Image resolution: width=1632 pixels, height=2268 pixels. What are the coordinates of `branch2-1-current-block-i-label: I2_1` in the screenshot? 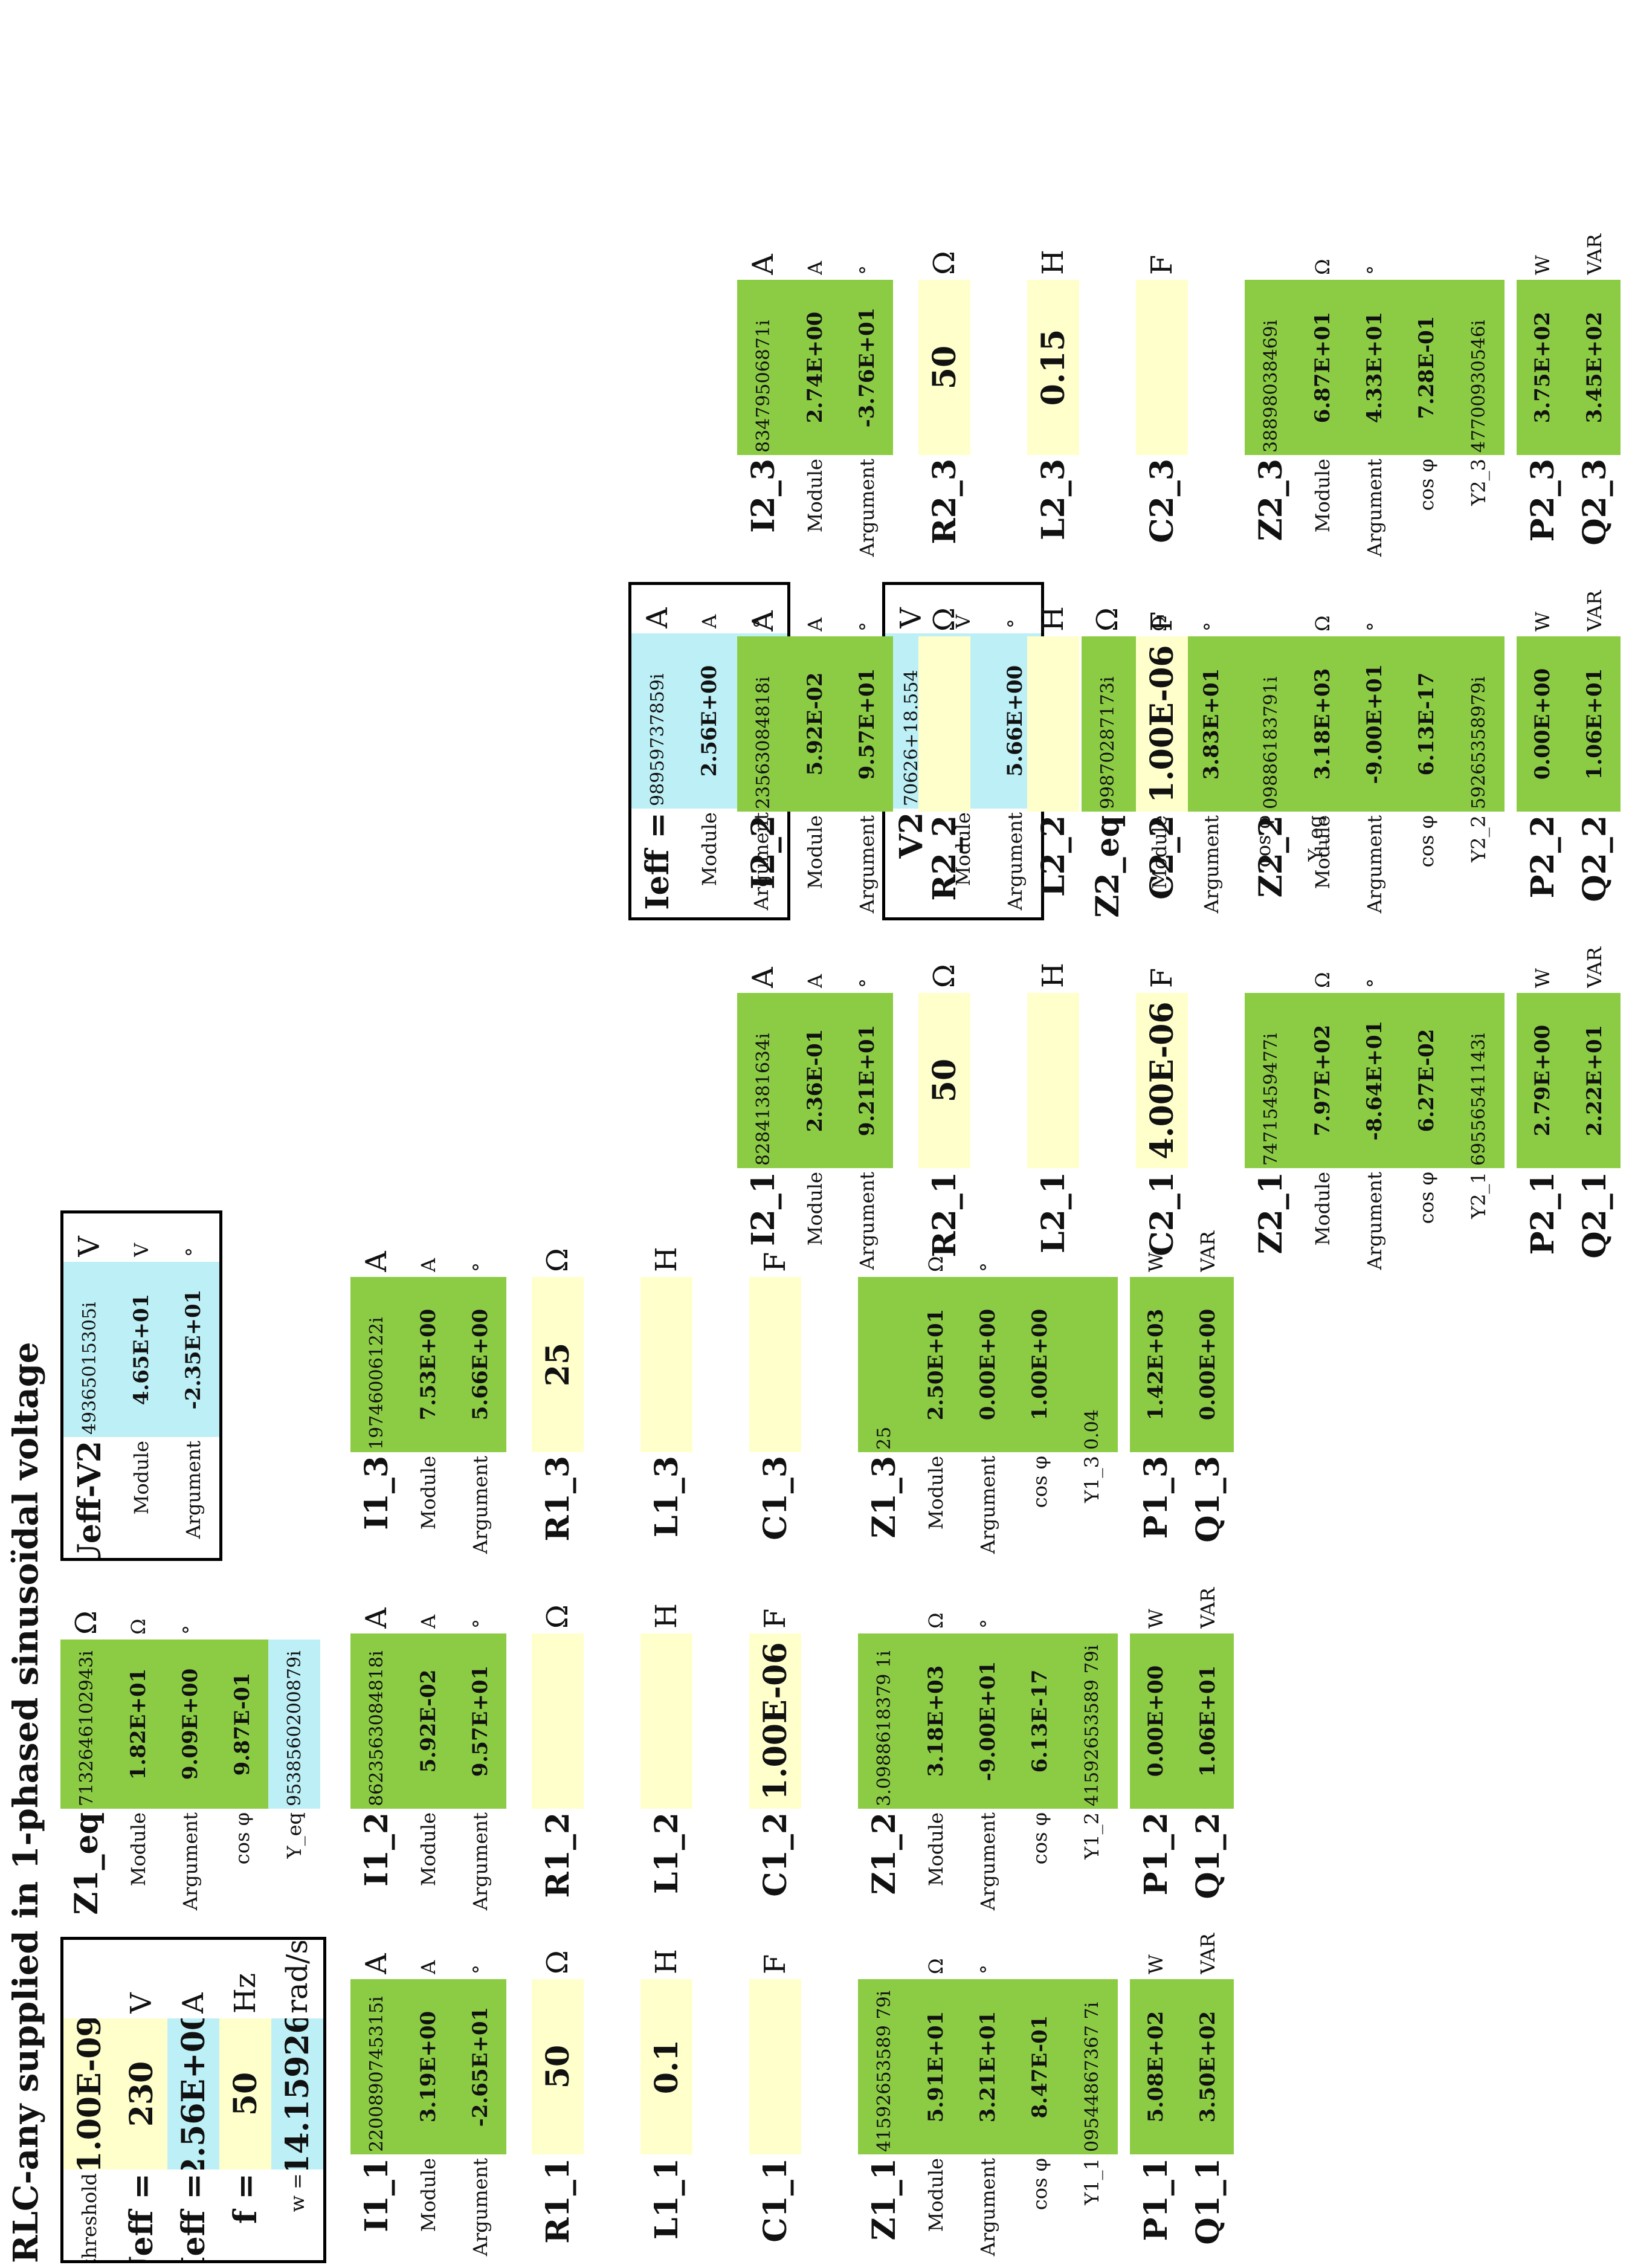 It's located at (763, 1209).